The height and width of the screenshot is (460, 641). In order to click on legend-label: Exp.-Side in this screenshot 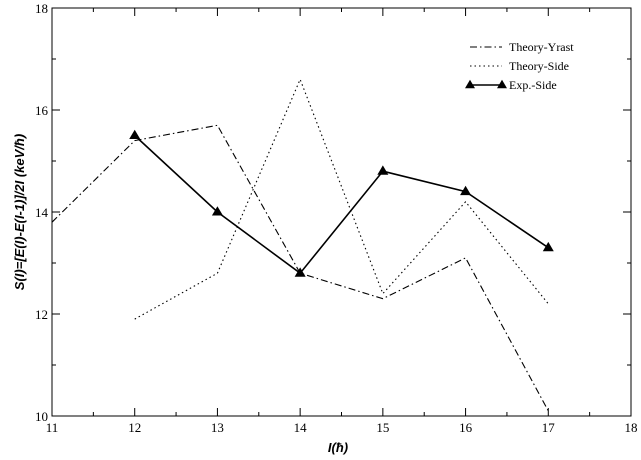, I will do `click(533, 85)`.